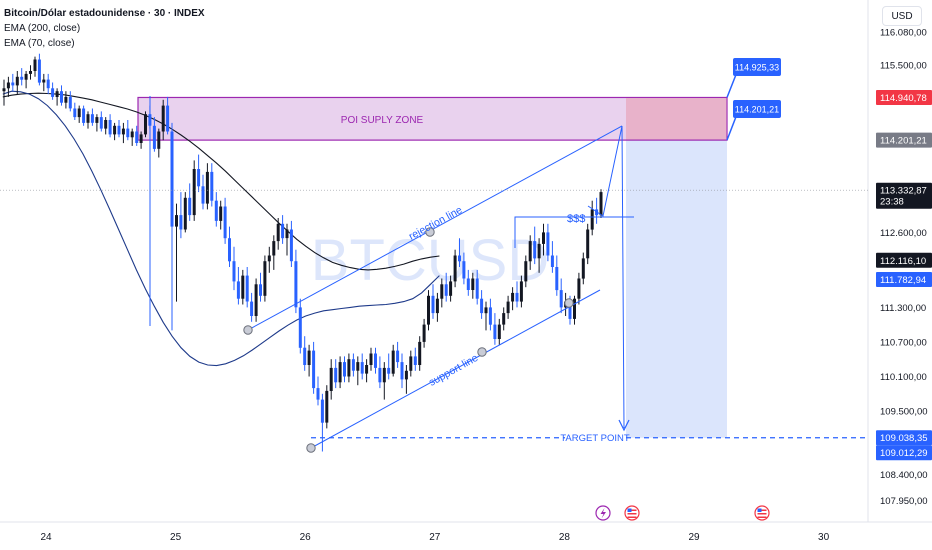 Image resolution: width=932 pixels, height=550 pixels. What do you see at coordinates (606, 277) in the screenshot?
I see `projection-path` at bounding box center [606, 277].